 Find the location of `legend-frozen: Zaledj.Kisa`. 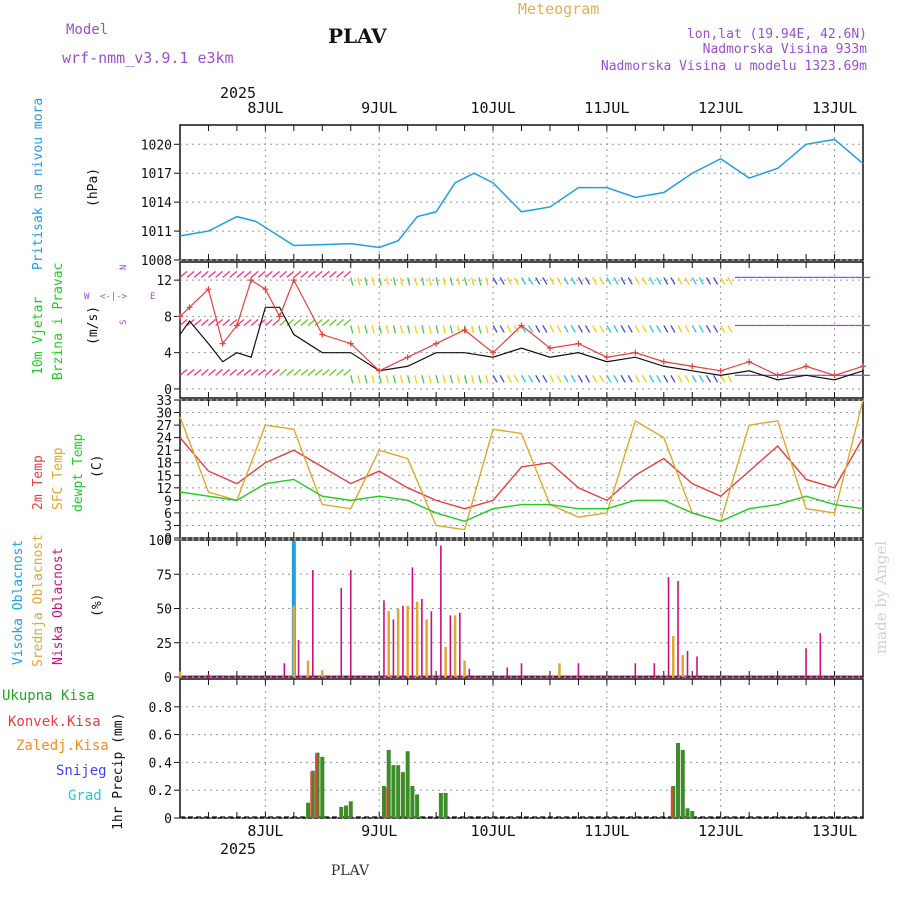

legend-frozen: Zaledj.Kisa is located at coordinates (62, 746).